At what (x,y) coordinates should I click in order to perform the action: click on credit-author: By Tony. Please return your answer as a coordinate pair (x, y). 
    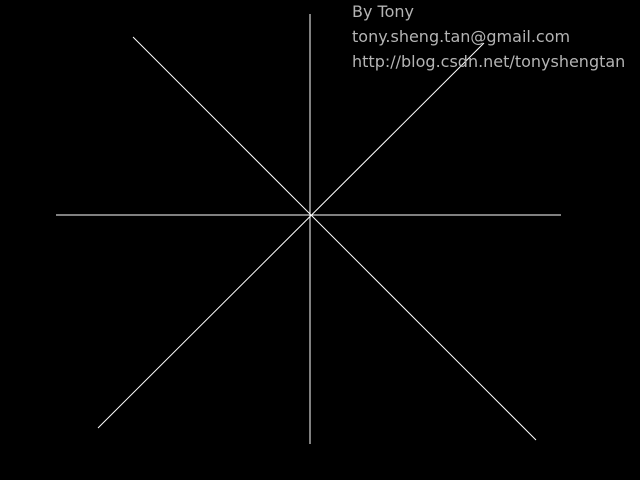
    Looking at the image, I should click on (383, 11).